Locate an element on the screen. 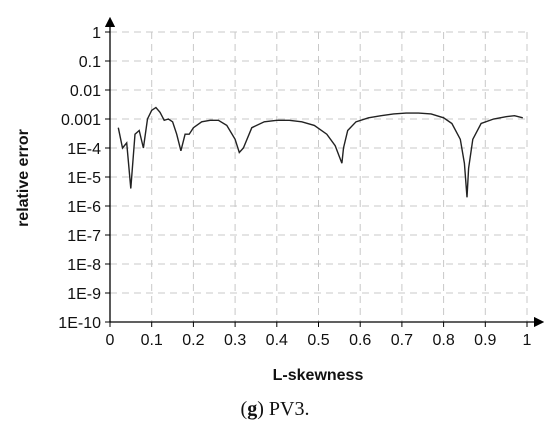 The image size is (550, 439). caption-open-paren: ( is located at coordinates (244, 409).